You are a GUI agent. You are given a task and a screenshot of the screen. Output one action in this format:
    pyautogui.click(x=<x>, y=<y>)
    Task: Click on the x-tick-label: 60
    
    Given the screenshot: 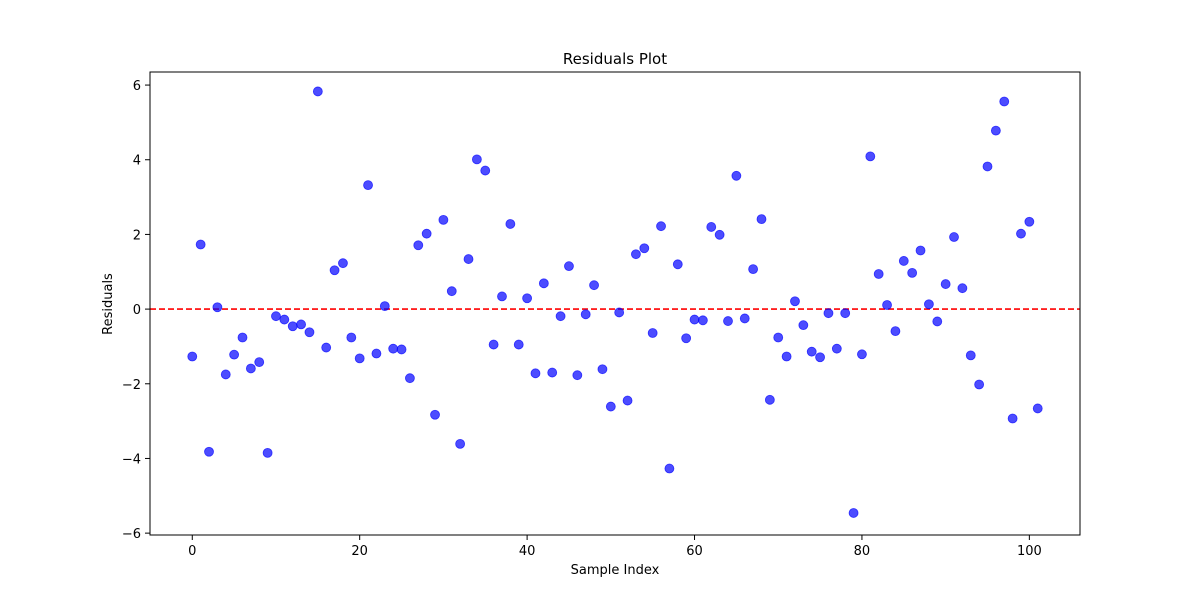 What is the action you would take?
    pyautogui.click(x=694, y=551)
    